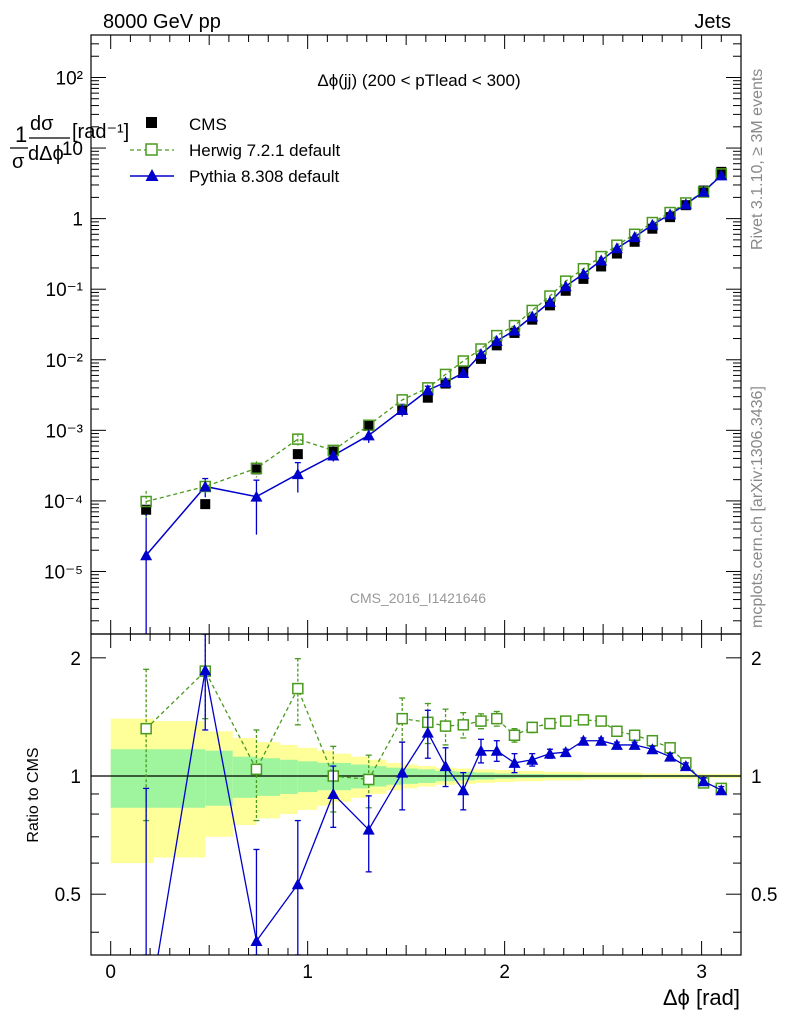 The image size is (786, 1024). I want to click on legend-pythia-marker, so click(152, 175).